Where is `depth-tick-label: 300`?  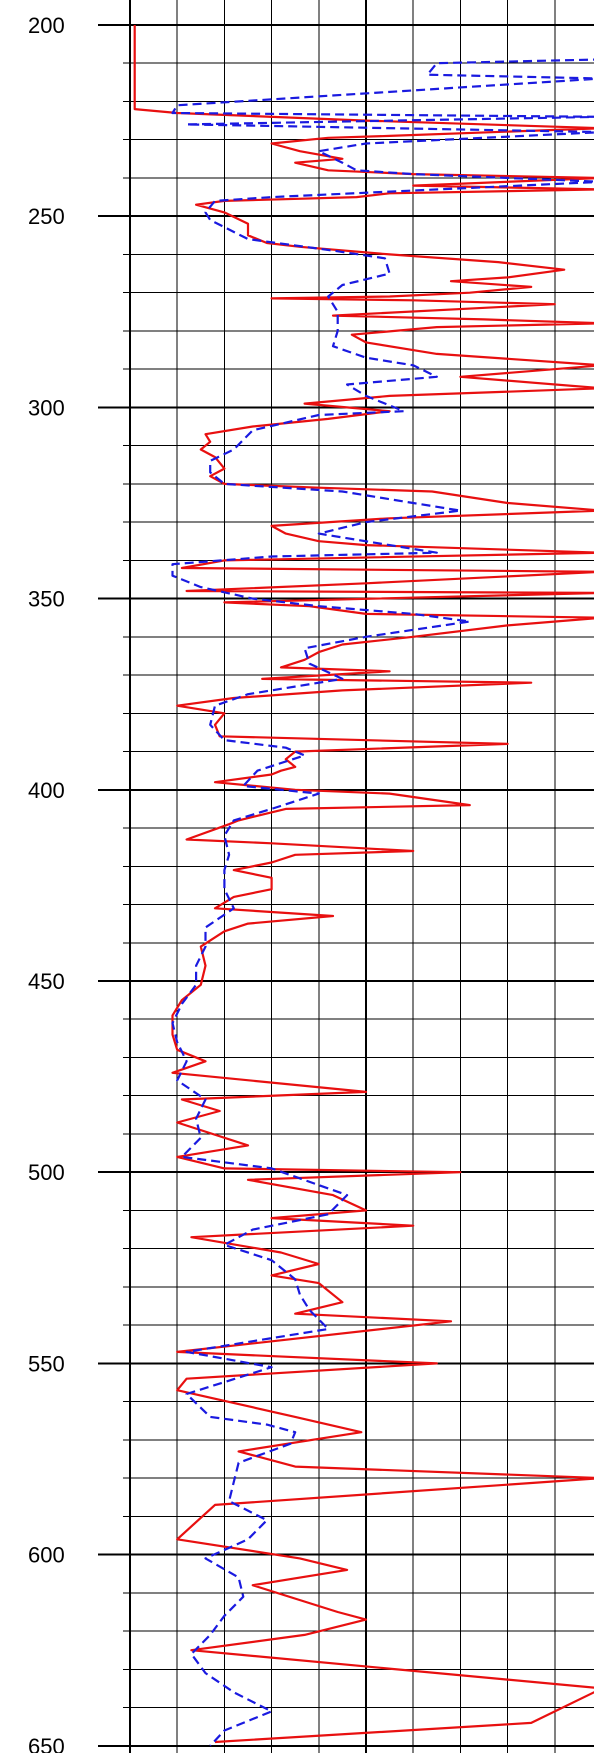
depth-tick-label: 300 is located at coordinates (46, 407).